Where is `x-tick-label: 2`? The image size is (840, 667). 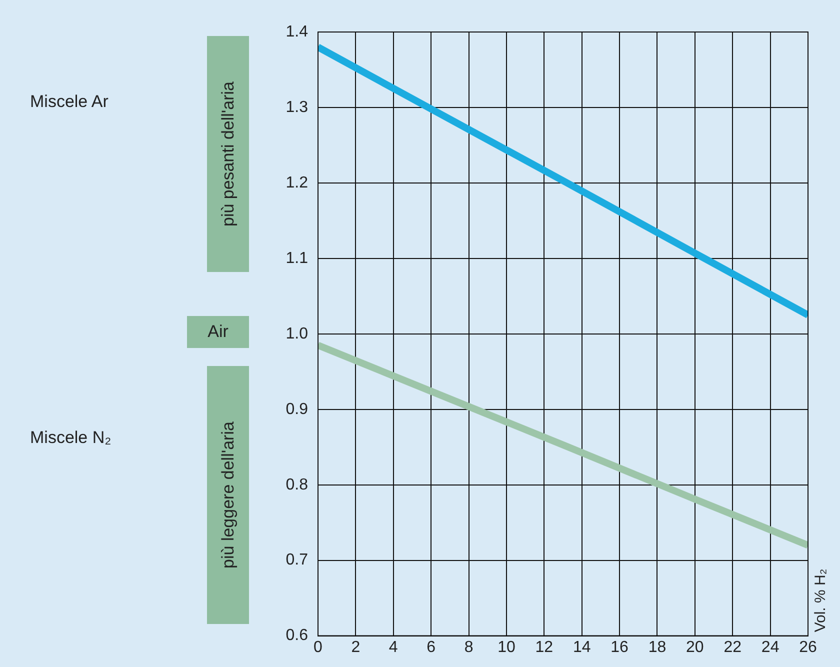
x-tick-label: 2 is located at coordinates (355, 647).